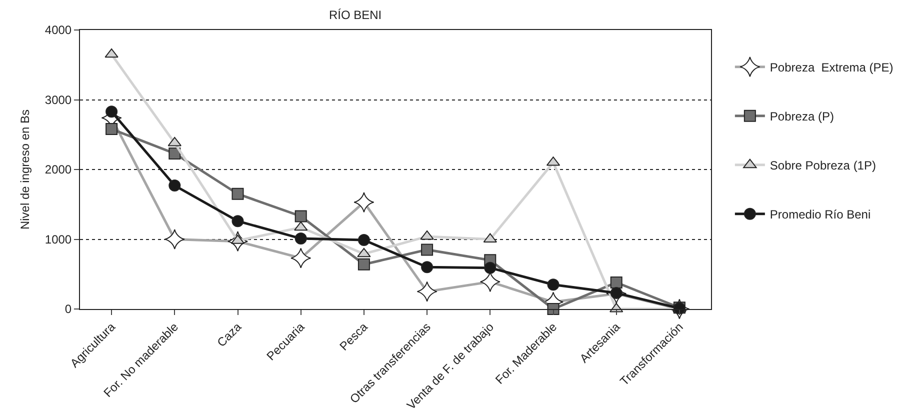 The height and width of the screenshot is (414, 911). What do you see at coordinates (58, 169) in the screenshot?
I see `y-tick-label: 2000` at bounding box center [58, 169].